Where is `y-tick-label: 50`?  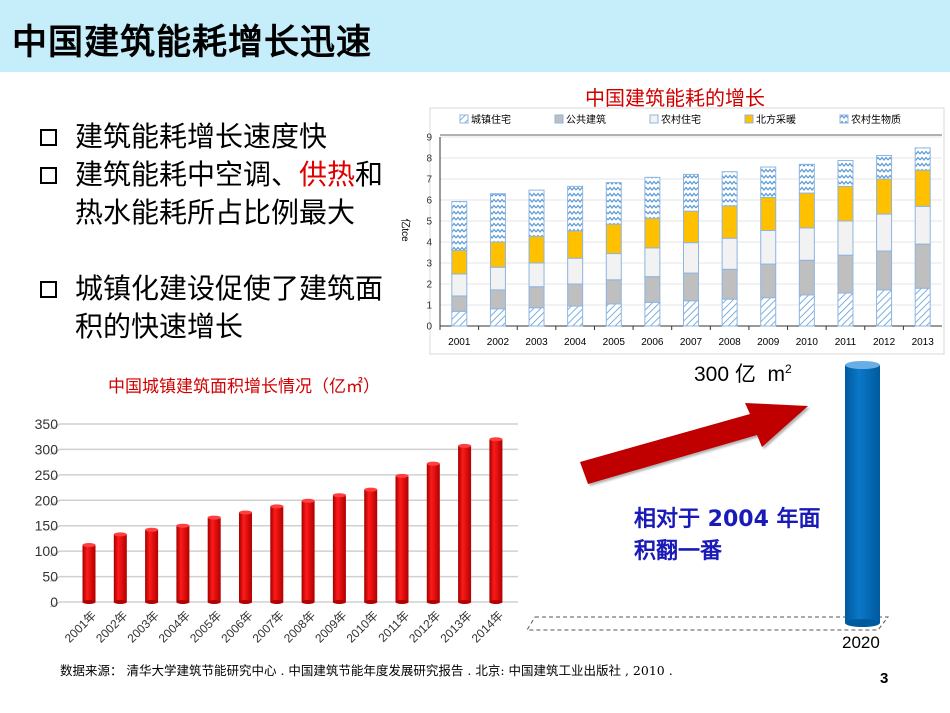 y-tick-label: 50 is located at coordinates (50, 577).